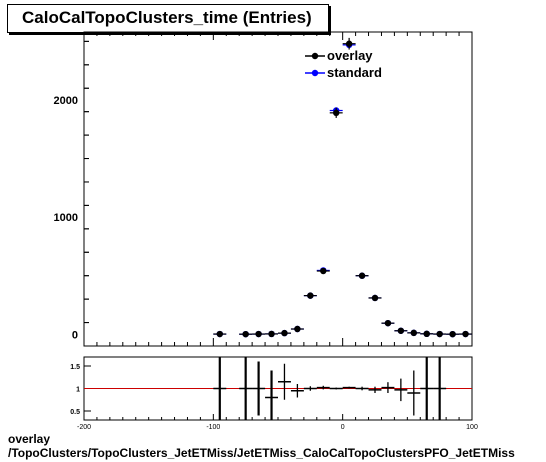  What do you see at coordinates (66, 218) in the screenshot?
I see `main-y-tick-label: 1000` at bounding box center [66, 218].